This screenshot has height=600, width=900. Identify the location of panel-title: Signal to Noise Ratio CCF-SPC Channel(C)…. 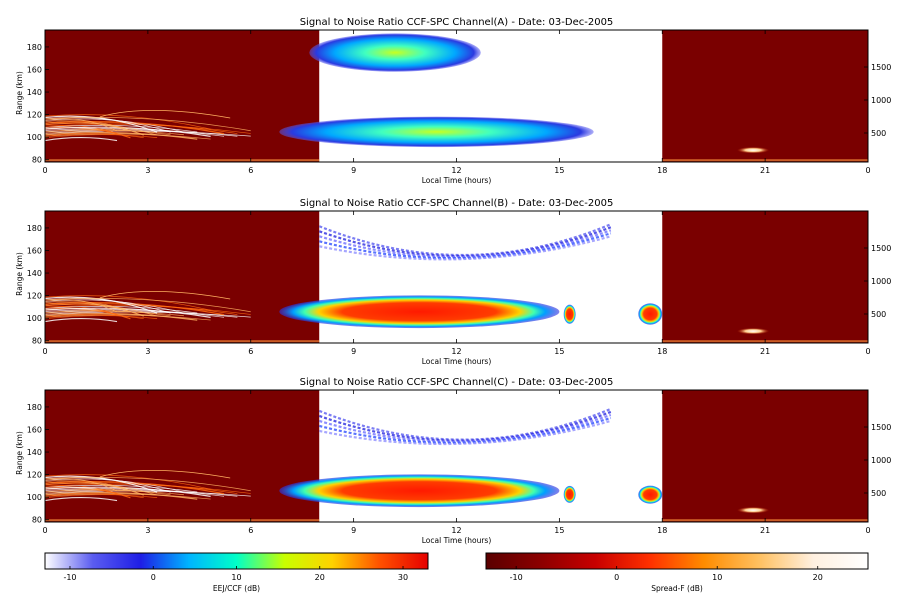
(457, 382).